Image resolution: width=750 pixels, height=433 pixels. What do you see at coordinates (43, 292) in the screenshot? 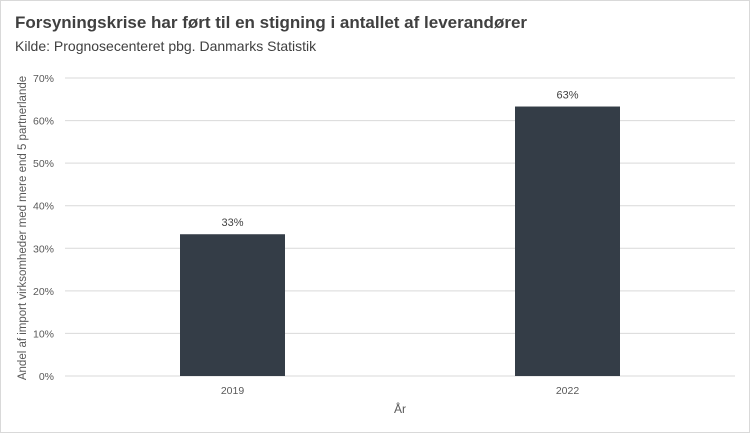
I see `y-tick-label: 20%` at bounding box center [43, 292].